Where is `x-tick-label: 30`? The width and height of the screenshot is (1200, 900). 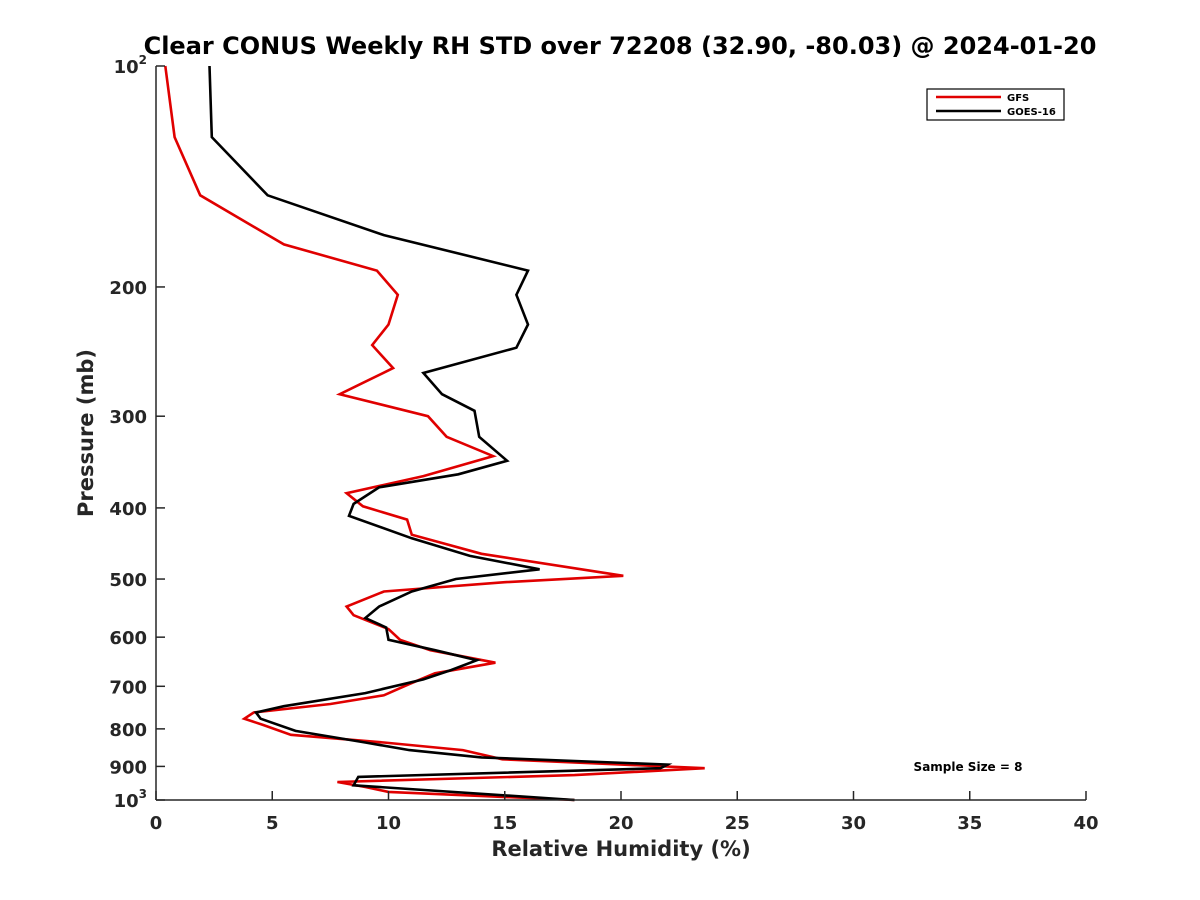
x-tick-label: 30 is located at coordinates (853, 823).